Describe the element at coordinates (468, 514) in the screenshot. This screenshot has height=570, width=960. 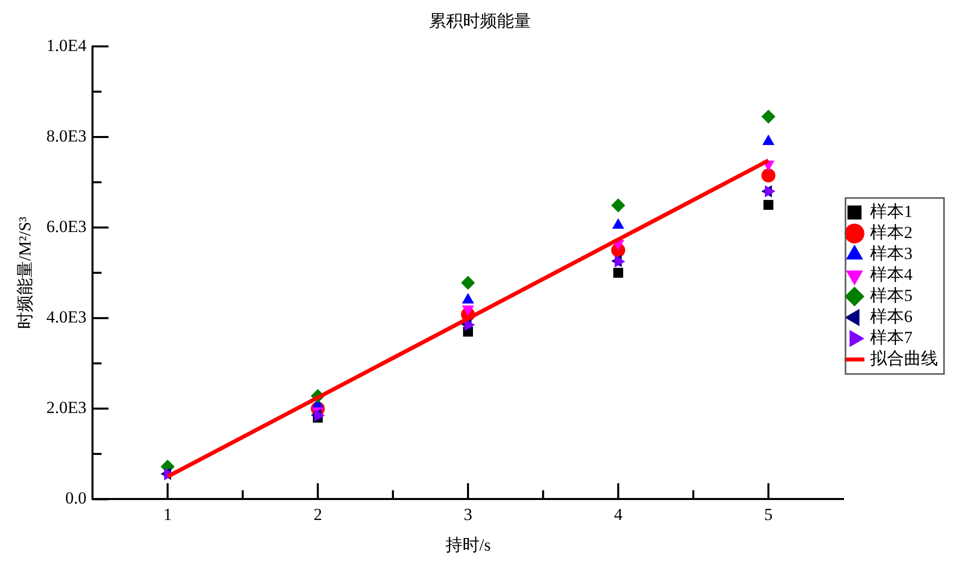
I see `x-tick-label: 3` at that location.